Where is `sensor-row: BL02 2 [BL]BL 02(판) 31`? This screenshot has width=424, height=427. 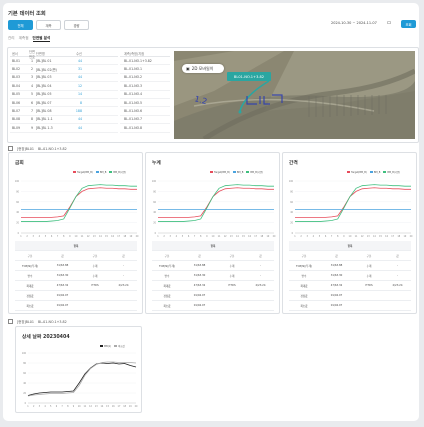
sensor-row: BL02 2 [BL]BL 02(판) 31 is located at coordinates (64, 69).